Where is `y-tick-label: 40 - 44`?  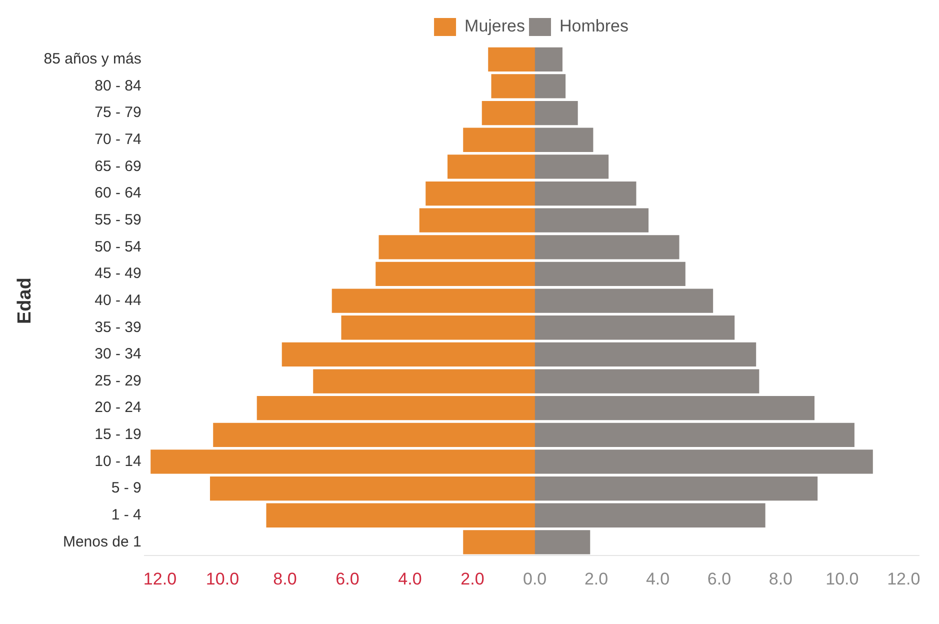
y-tick-label: 40 - 44 is located at coordinates (118, 300).